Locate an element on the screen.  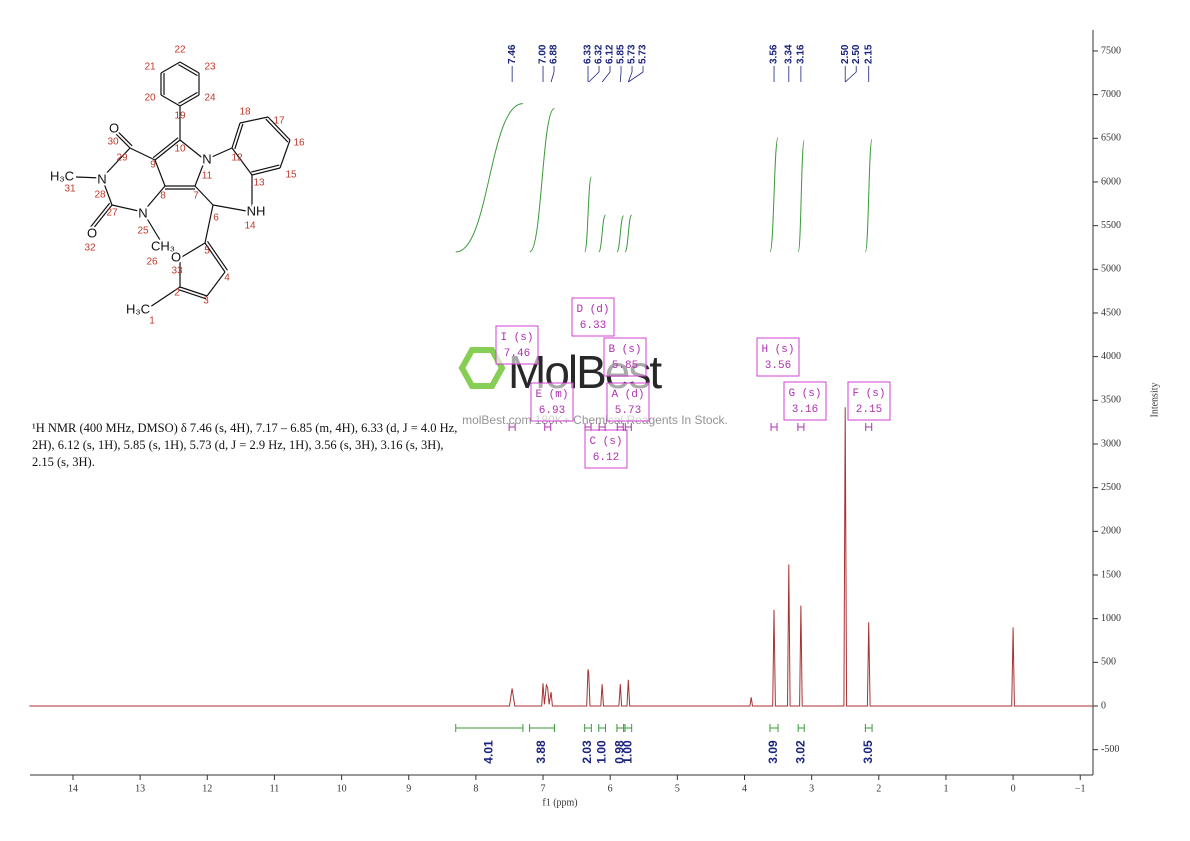
atom-number: 2 is located at coordinates (177, 293).